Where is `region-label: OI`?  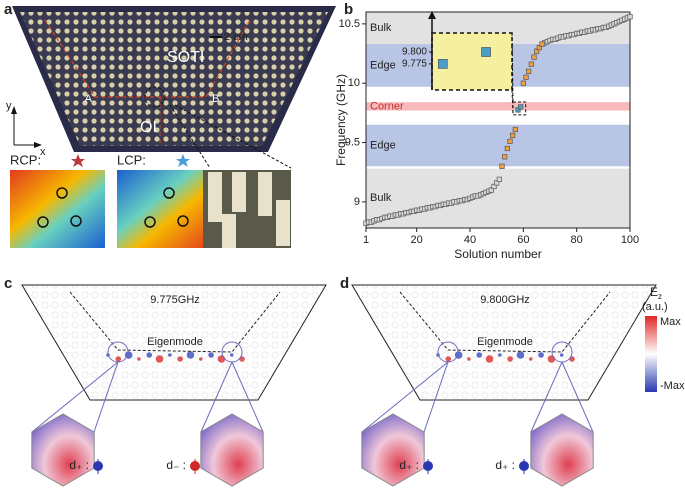 region-label: OI is located at coordinates (148, 127).